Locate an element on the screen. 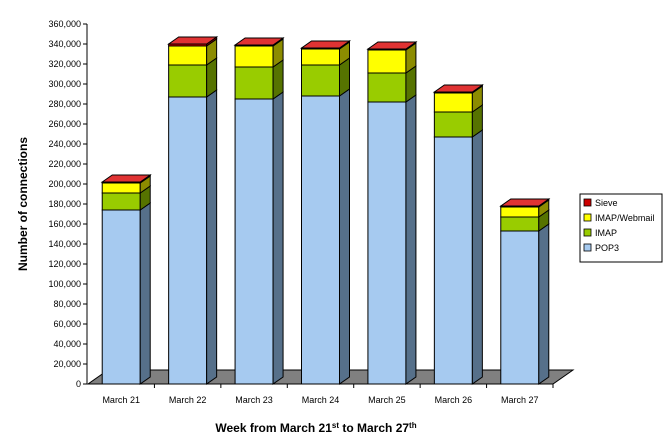 Image resolution: width=664 pixels, height=444 pixels. legend-swatch-imap is located at coordinates (587, 232).